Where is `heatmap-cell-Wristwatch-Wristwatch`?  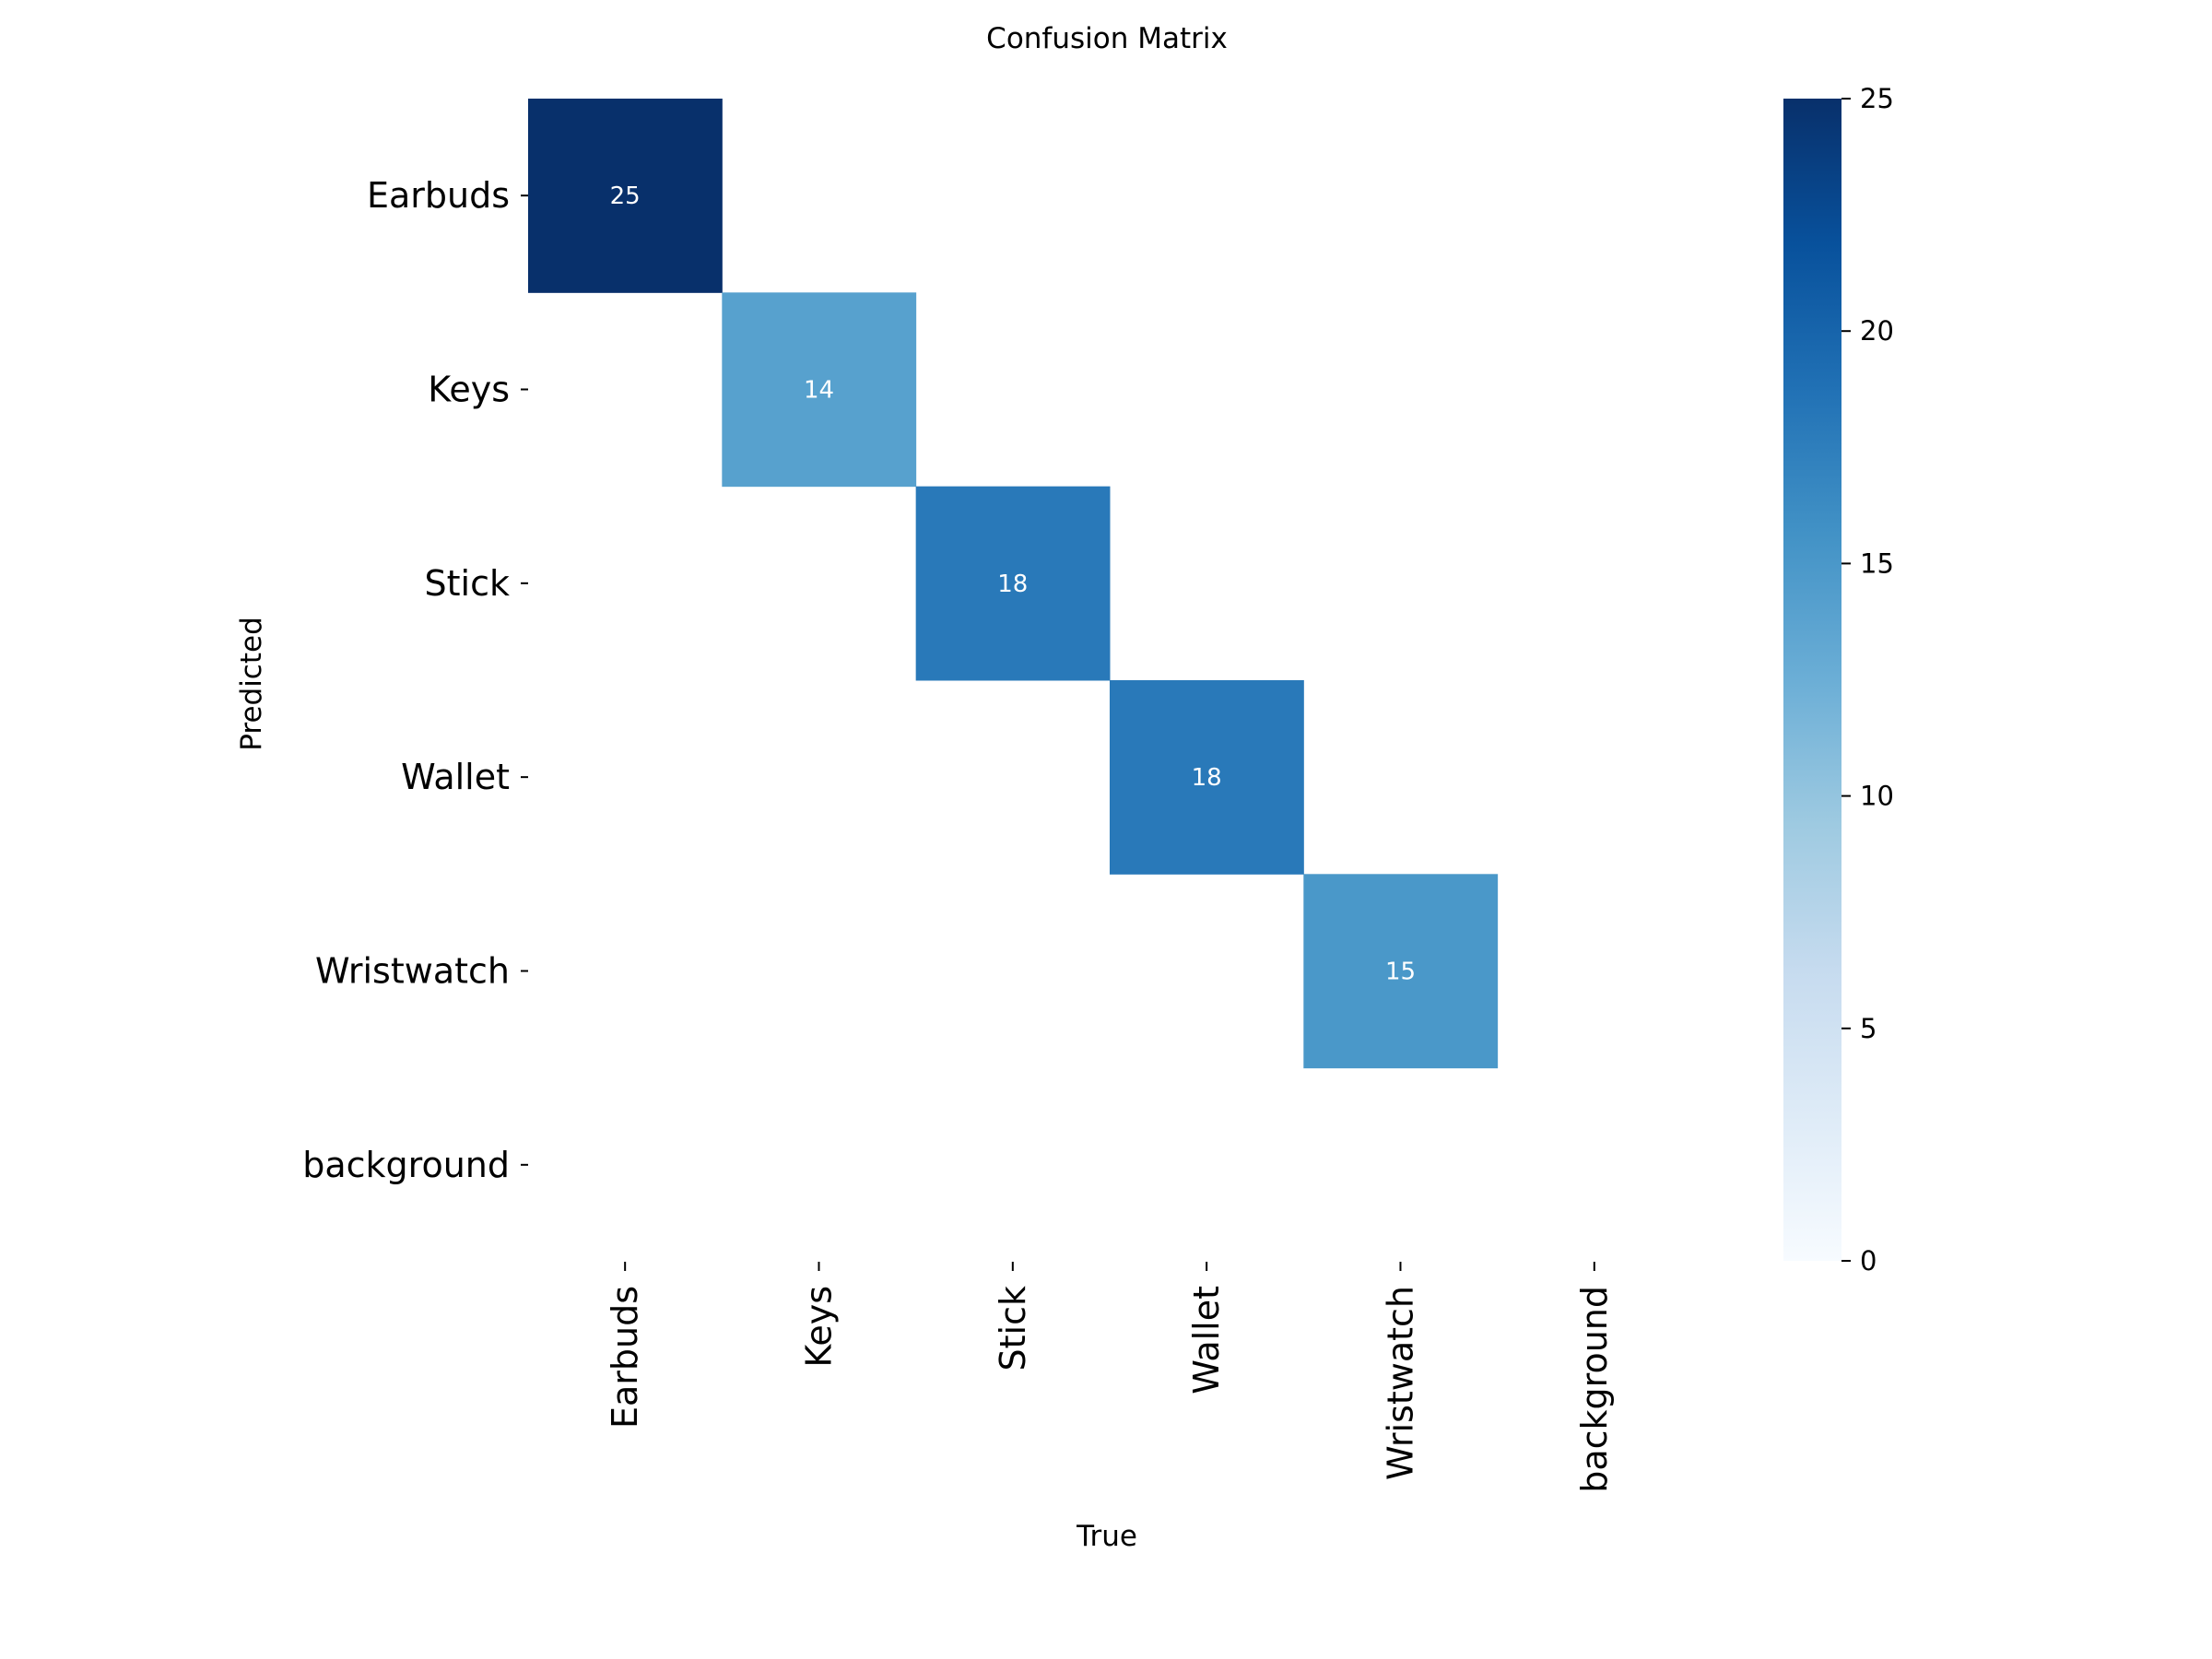
heatmap-cell-Wristwatch-Wristwatch is located at coordinates (1401, 971).